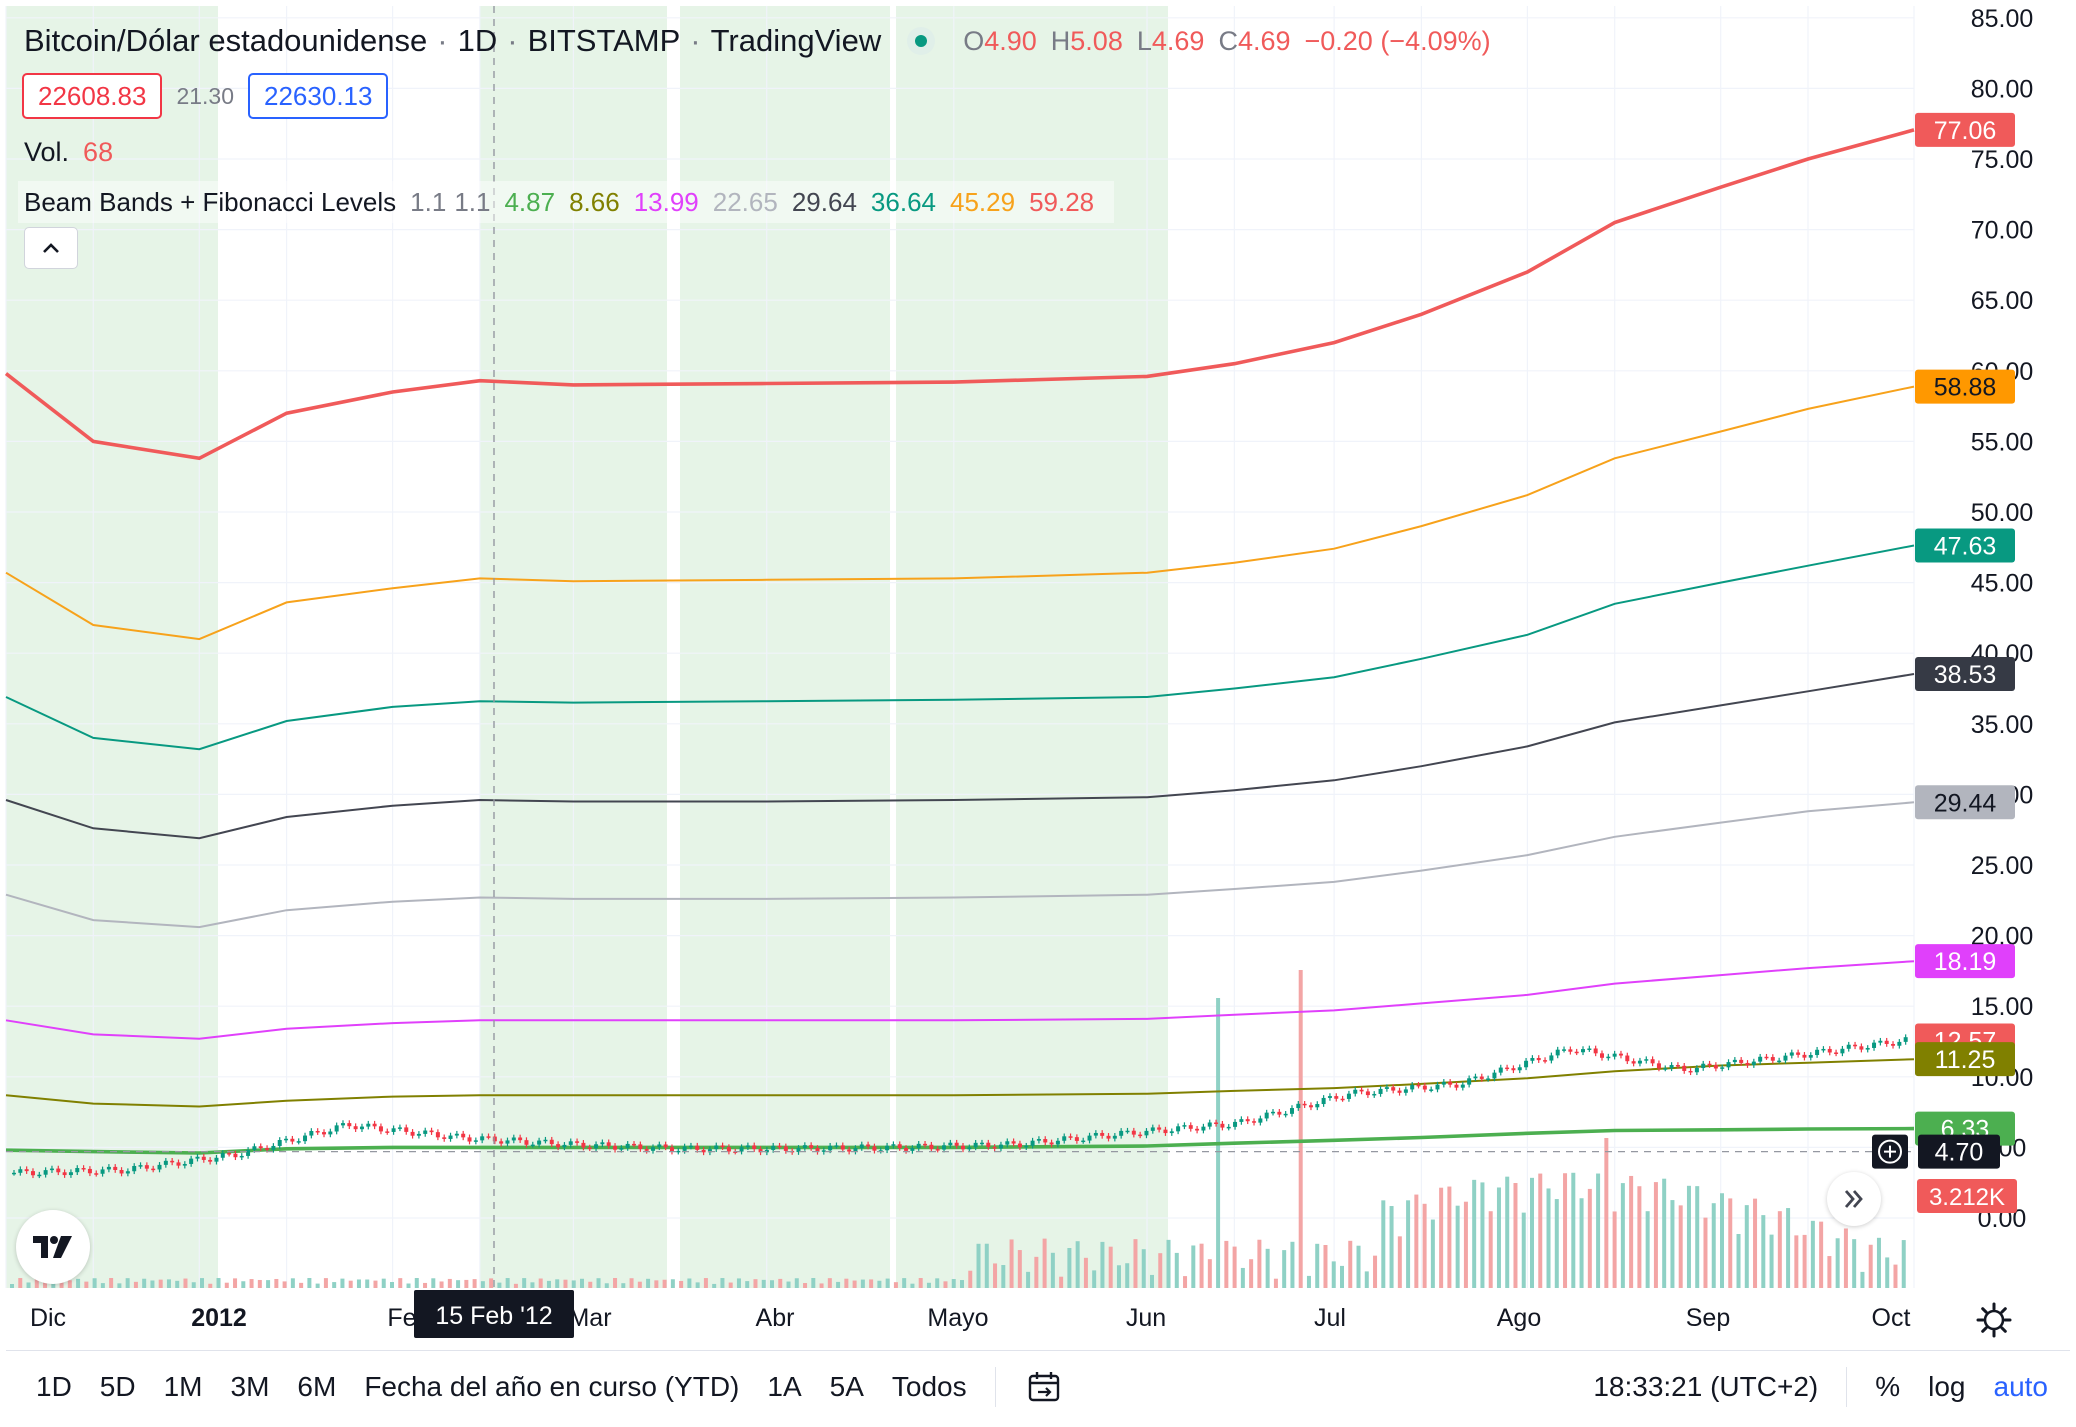  I want to click on price-label-badge, so click(1965, 802).